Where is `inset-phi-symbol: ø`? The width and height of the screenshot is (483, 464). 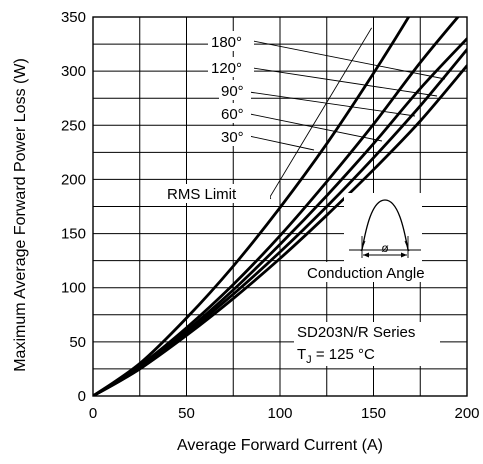 inset-phi-symbol: ø is located at coordinates (385, 248).